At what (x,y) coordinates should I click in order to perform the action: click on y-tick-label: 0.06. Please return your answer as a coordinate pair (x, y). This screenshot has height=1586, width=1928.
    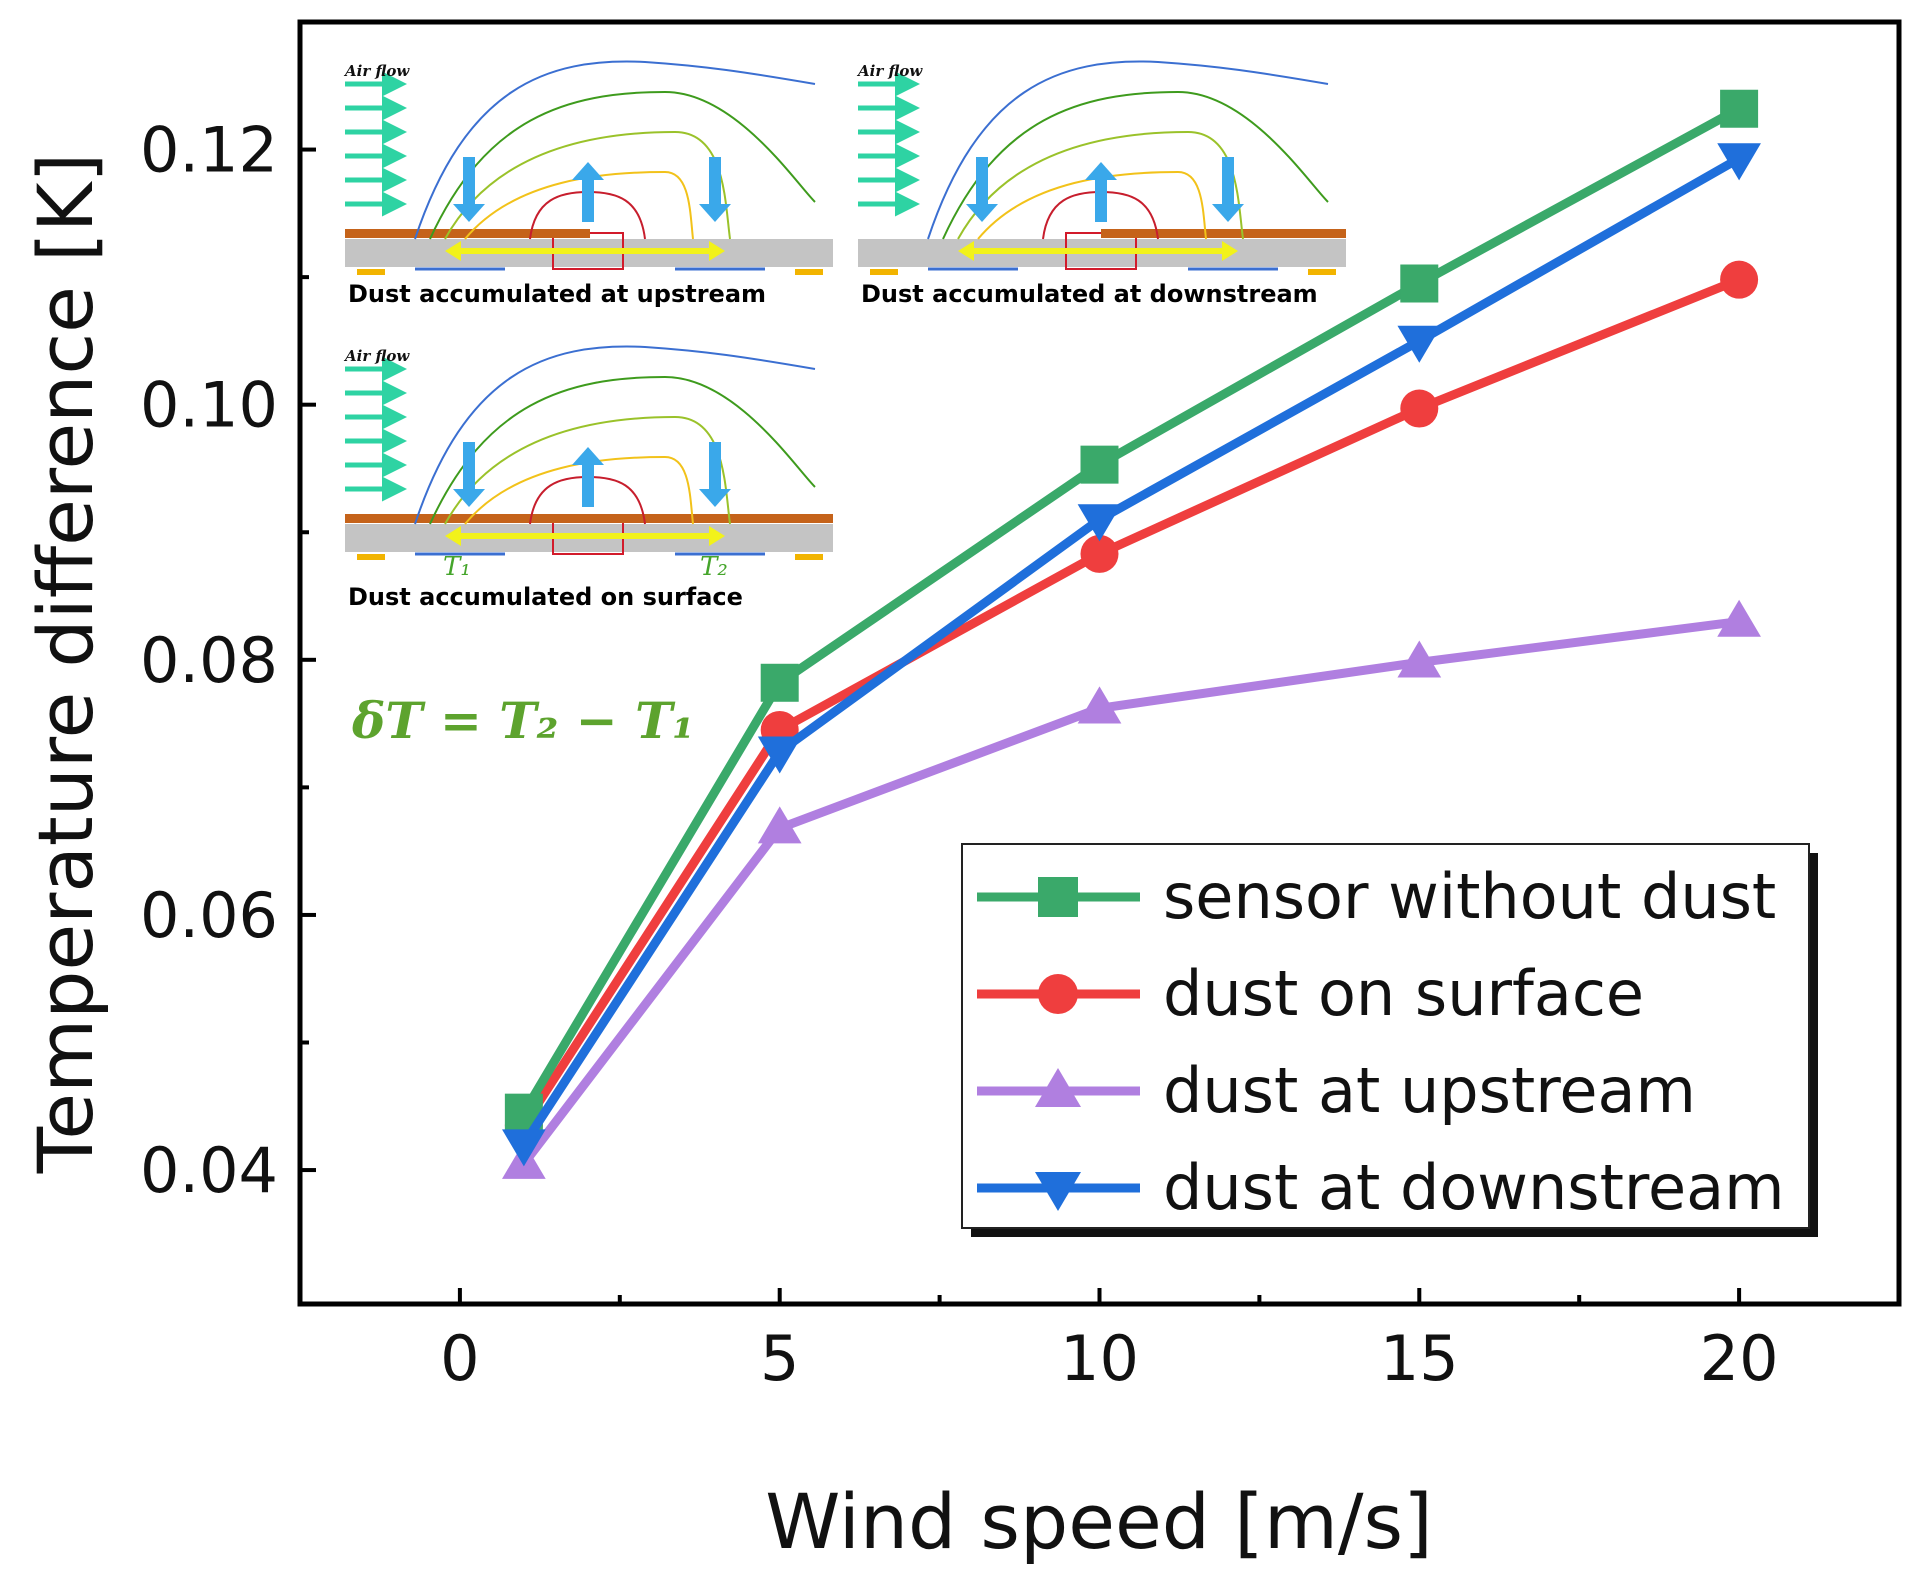
    Looking at the image, I should click on (209, 915).